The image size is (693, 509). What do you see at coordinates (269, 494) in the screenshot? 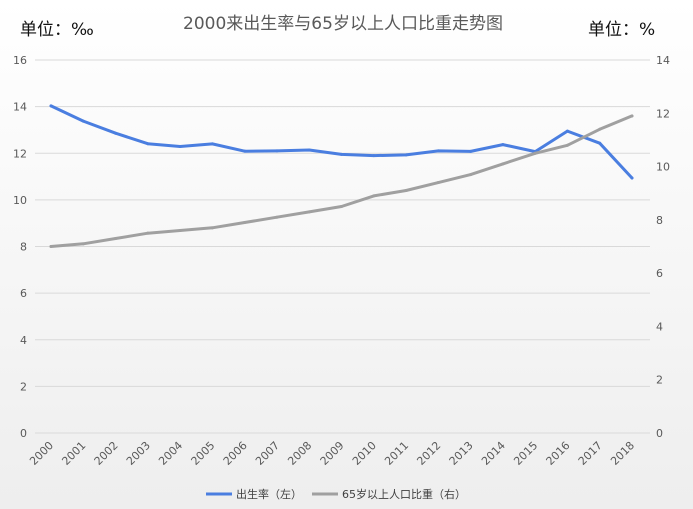
I see `legend-label: 出生率（左）` at bounding box center [269, 494].